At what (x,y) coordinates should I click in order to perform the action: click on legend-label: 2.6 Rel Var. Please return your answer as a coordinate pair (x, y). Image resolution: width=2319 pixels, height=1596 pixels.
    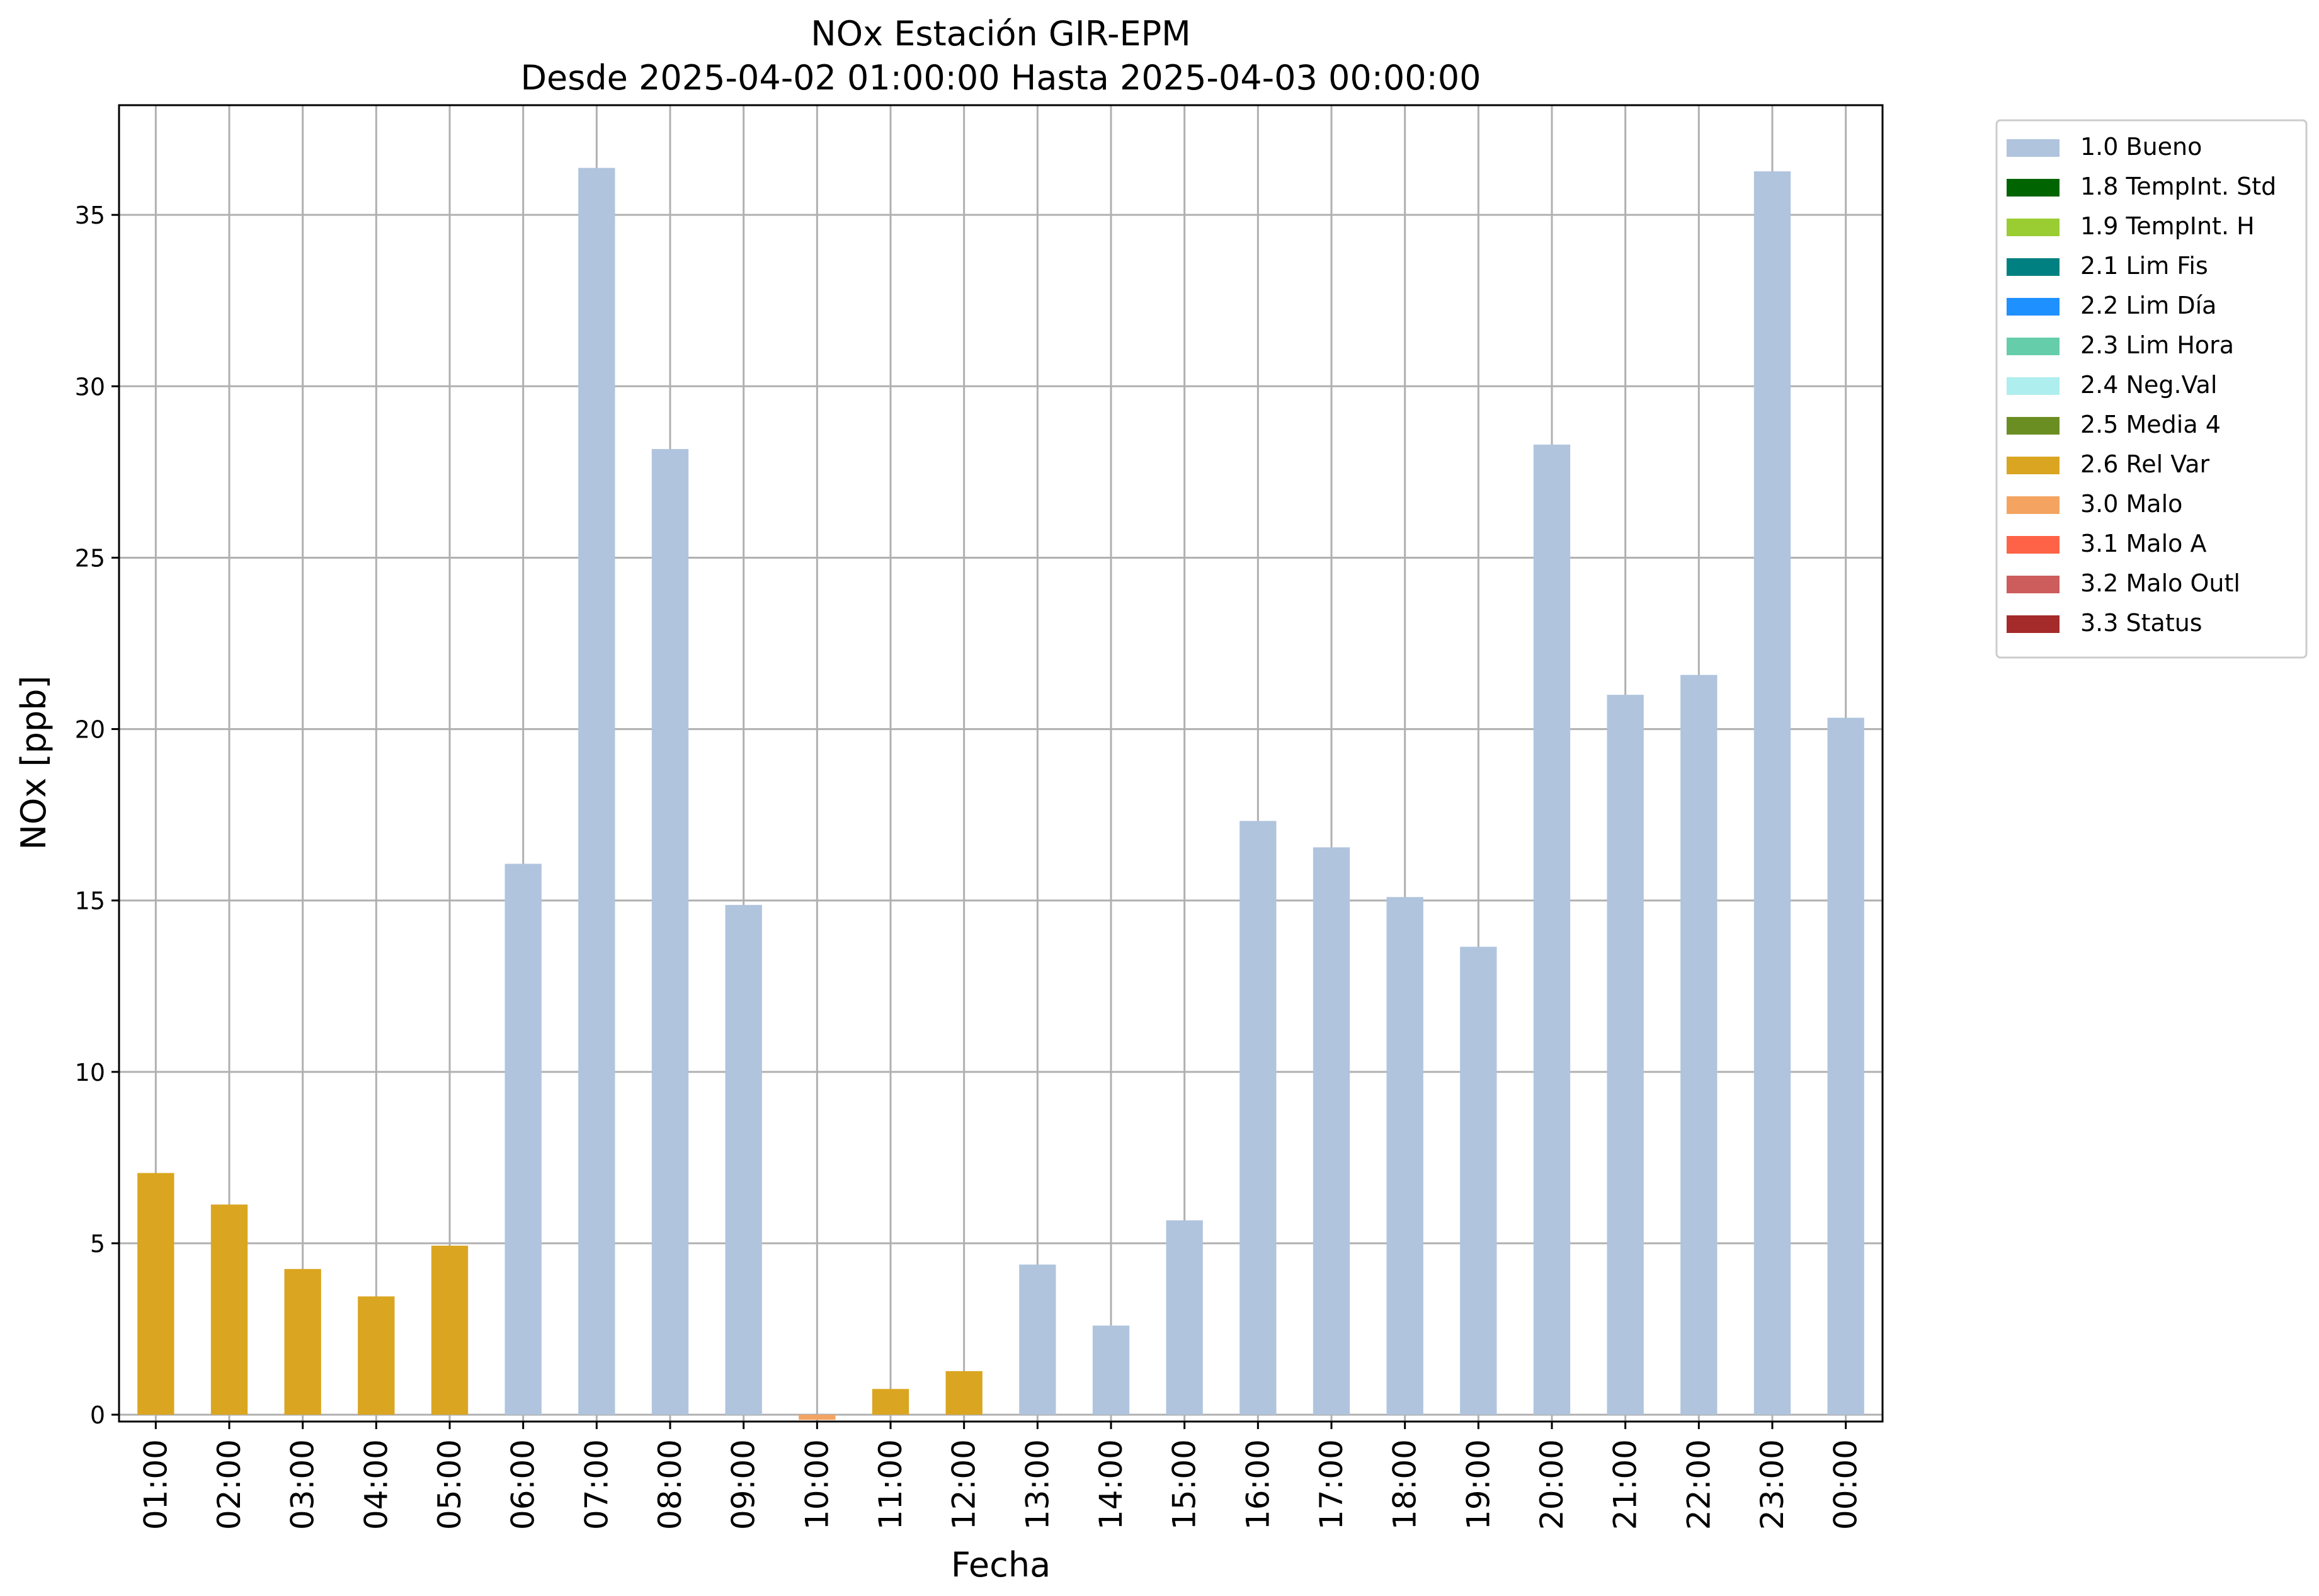
    Looking at the image, I should click on (2145, 464).